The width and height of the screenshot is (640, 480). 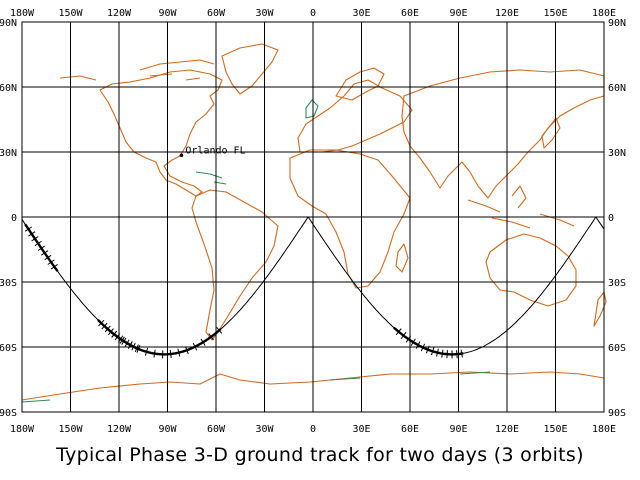 I want to click on arctic-islands-outline, so click(x=137, y=70).